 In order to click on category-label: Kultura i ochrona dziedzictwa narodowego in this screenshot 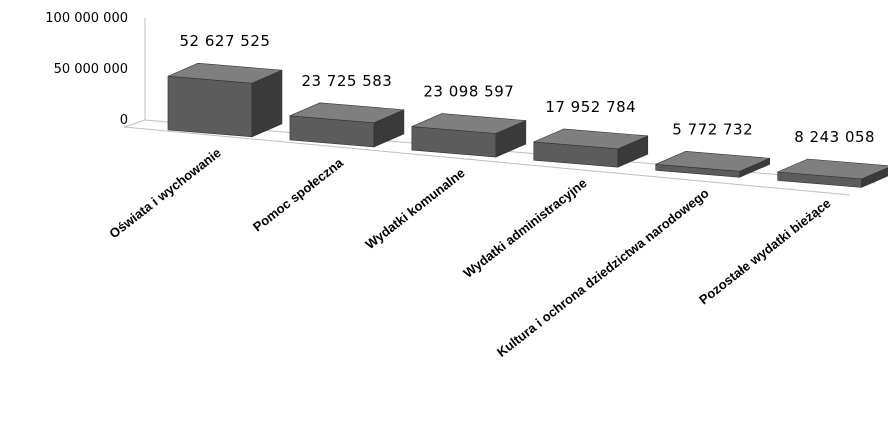, I will do `click(603, 272)`.